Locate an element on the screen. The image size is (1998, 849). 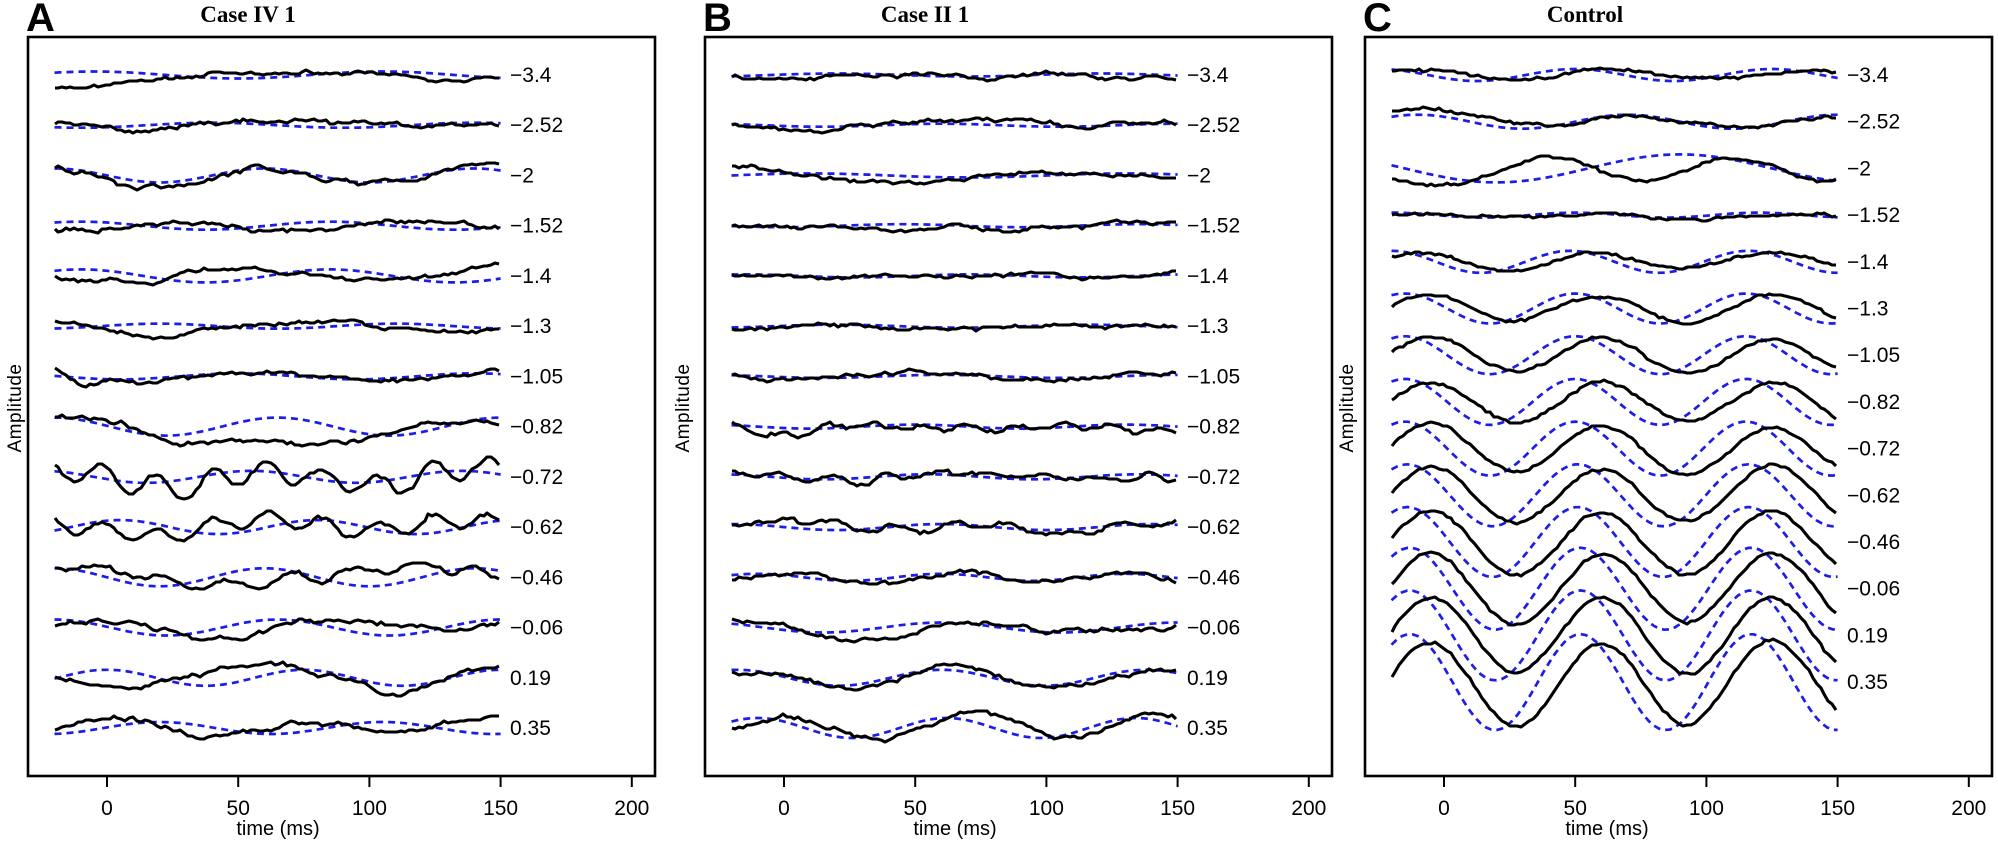
panel-a-xlabel: time (ms) is located at coordinates (278, 829).